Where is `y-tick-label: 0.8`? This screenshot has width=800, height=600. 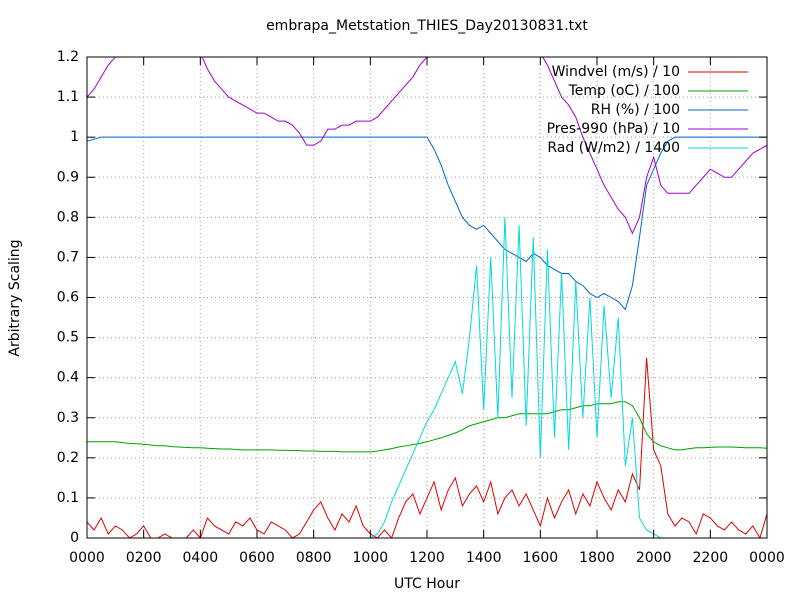 y-tick-label: 0.8 is located at coordinates (68, 217).